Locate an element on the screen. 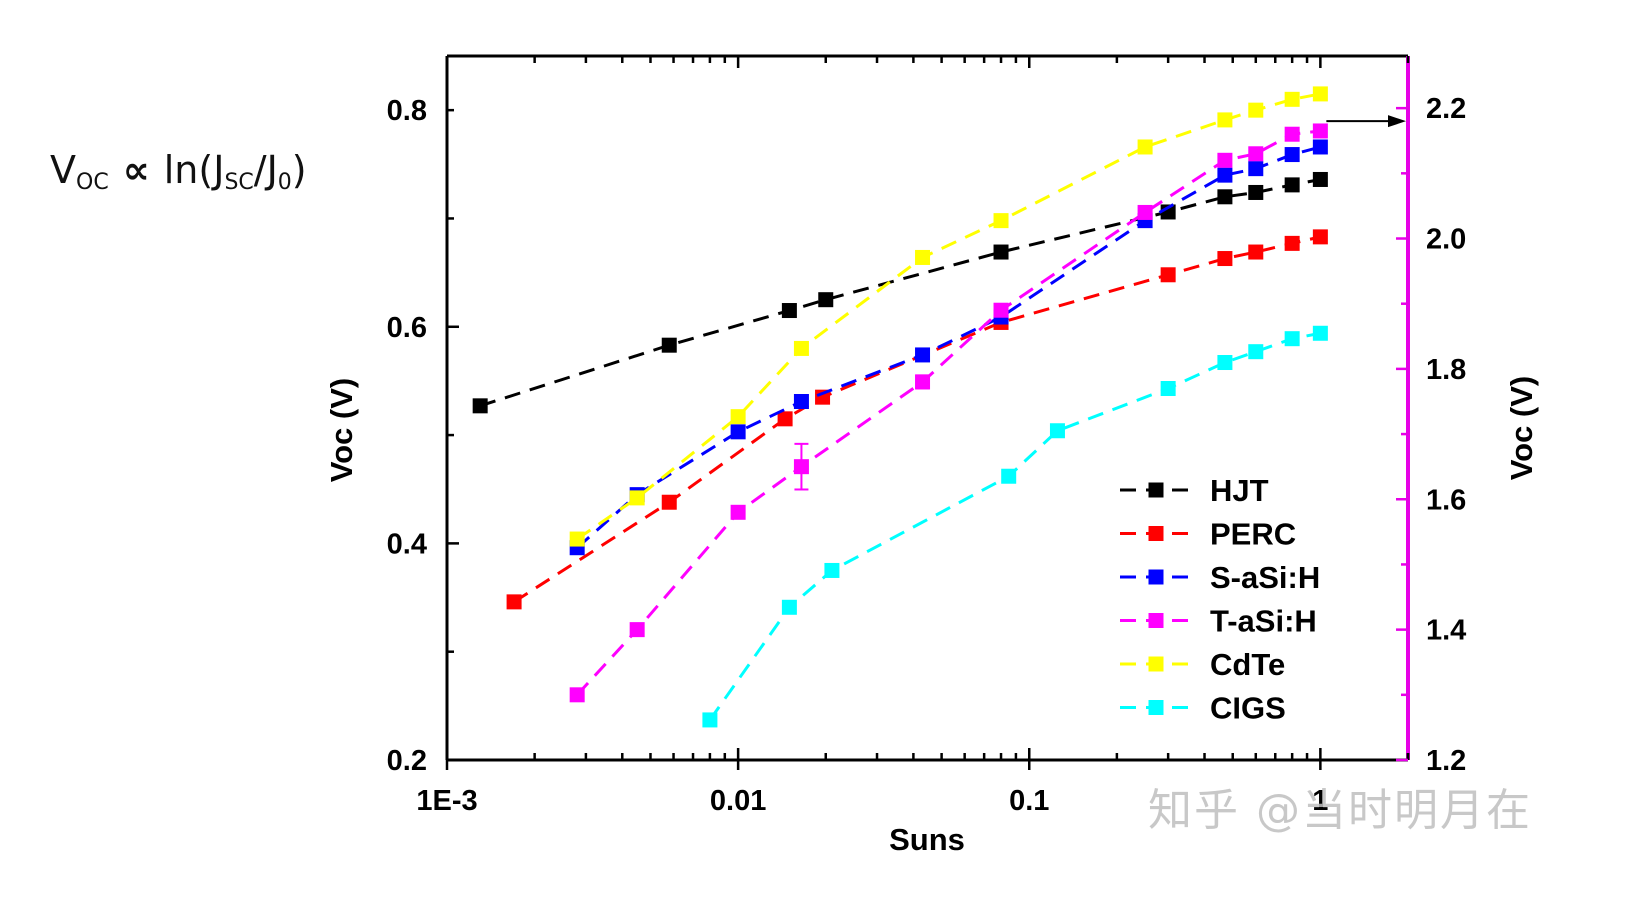 Image resolution: width=1636 pixels, height=908 pixels. formula-close: ) is located at coordinates (299, 170).